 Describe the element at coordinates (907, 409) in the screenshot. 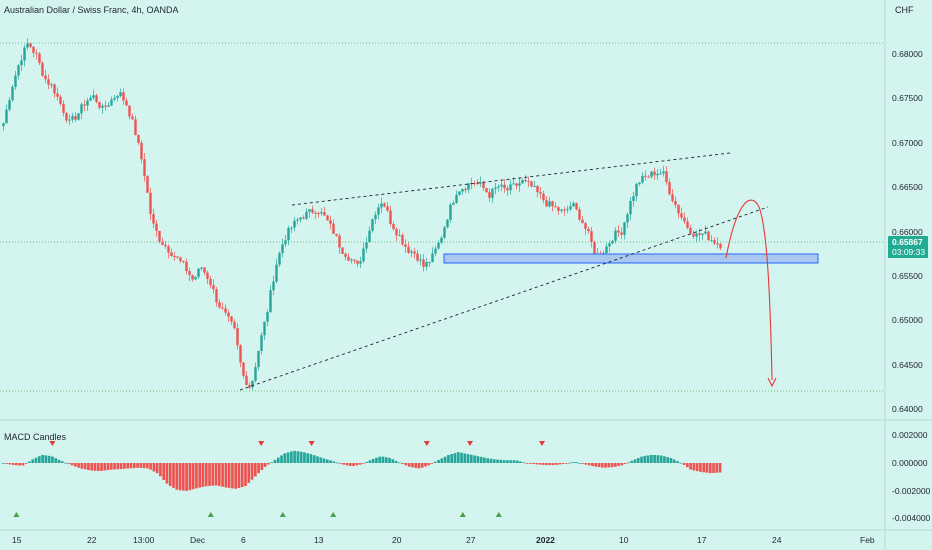

I see `price-tick: 0.64000` at that location.